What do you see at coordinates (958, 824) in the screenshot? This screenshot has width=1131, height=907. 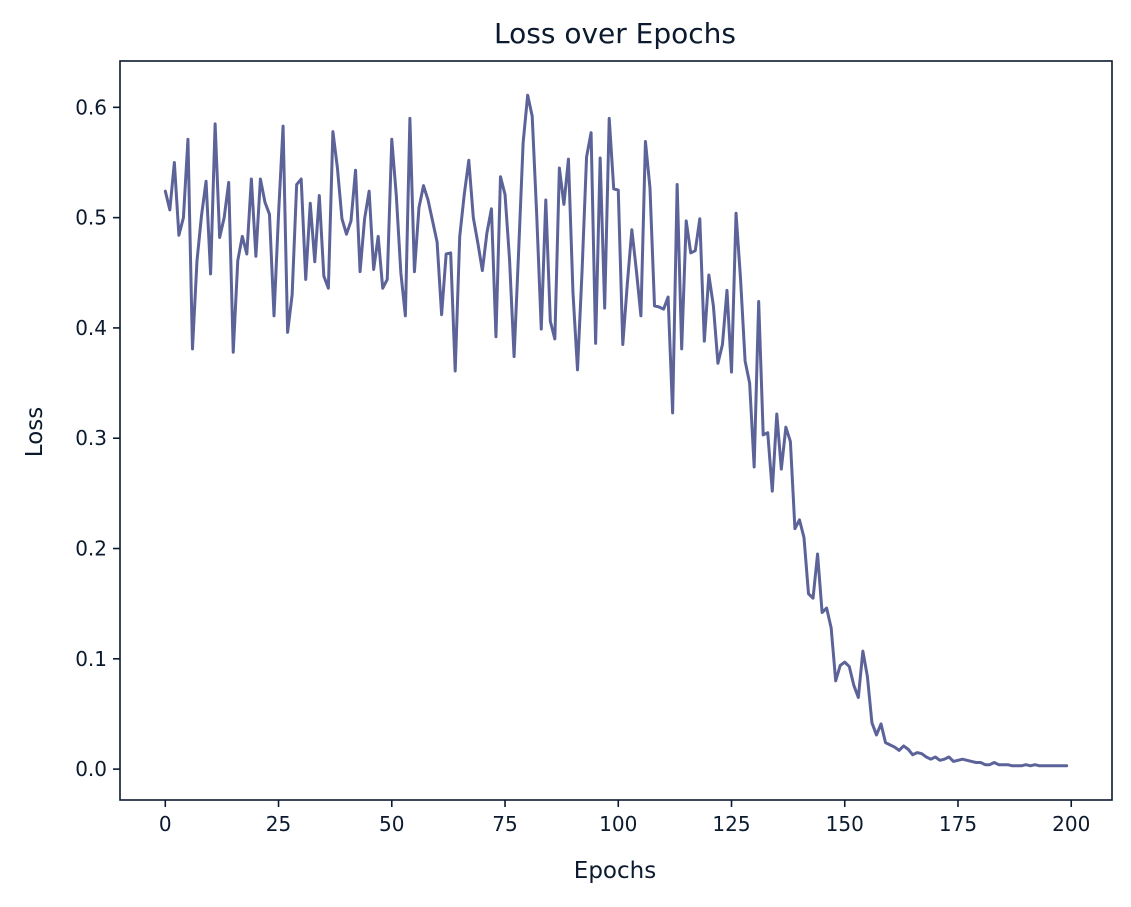 I see `x-tick-label: 175` at bounding box center [958, 824].